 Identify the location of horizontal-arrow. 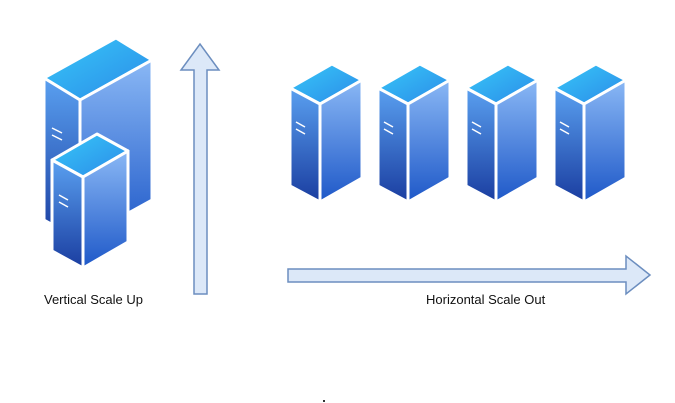
(469, 275).